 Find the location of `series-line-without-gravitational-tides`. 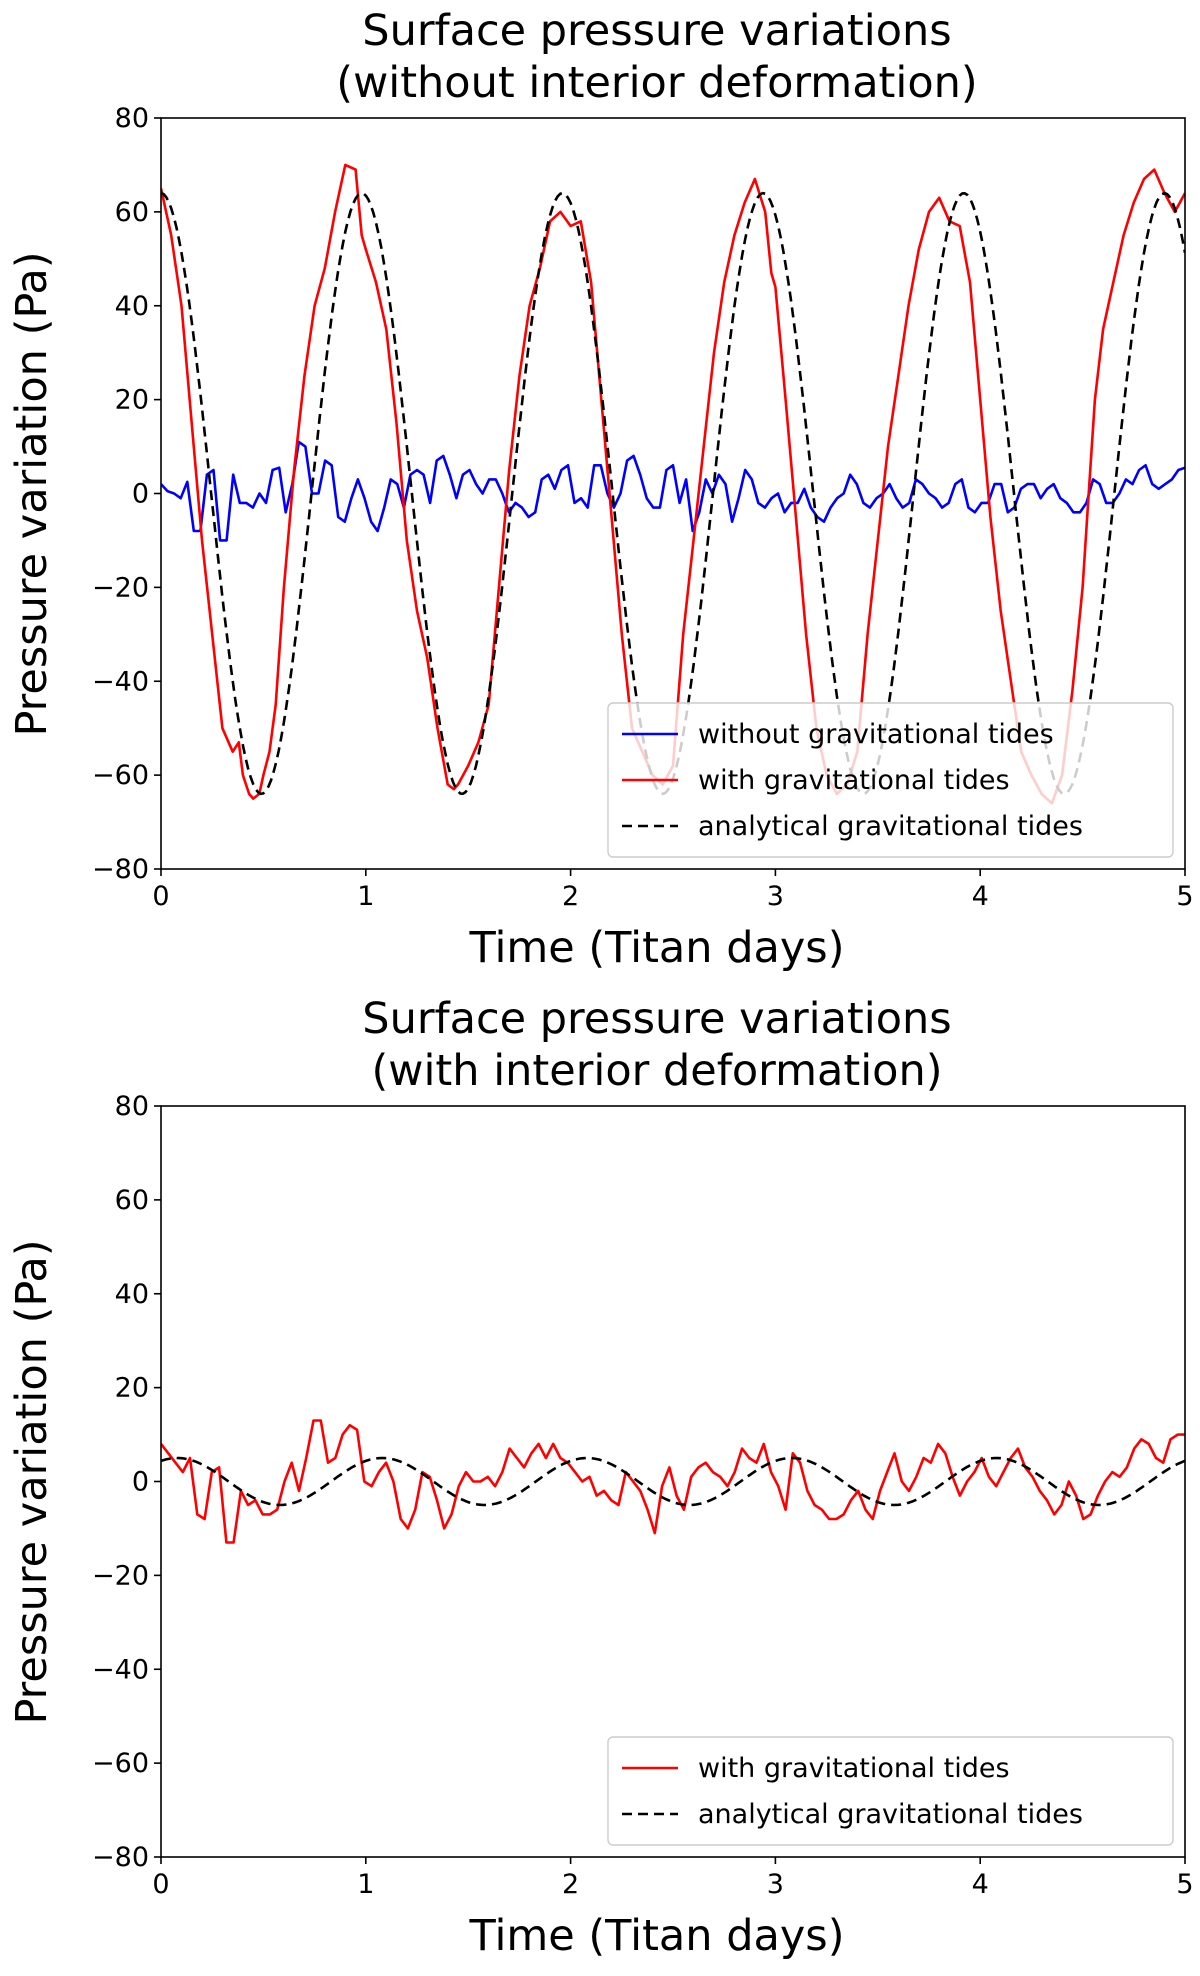

series-line-without-gravitational-tides is located at coordinates (673, 491).